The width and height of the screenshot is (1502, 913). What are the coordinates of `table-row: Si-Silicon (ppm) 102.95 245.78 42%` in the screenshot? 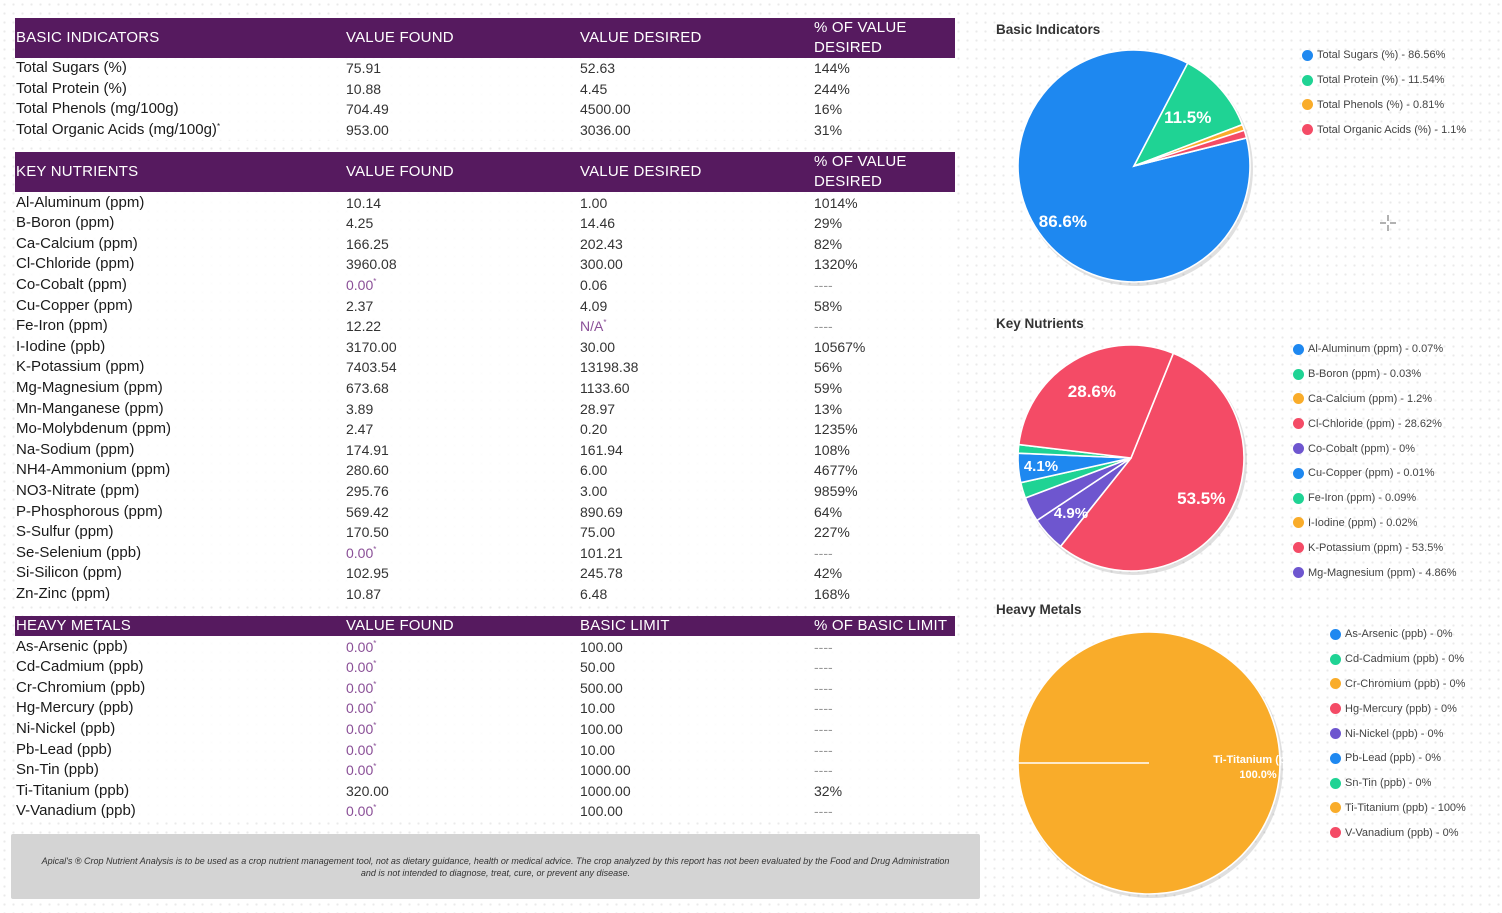 It's located at (485, 573).